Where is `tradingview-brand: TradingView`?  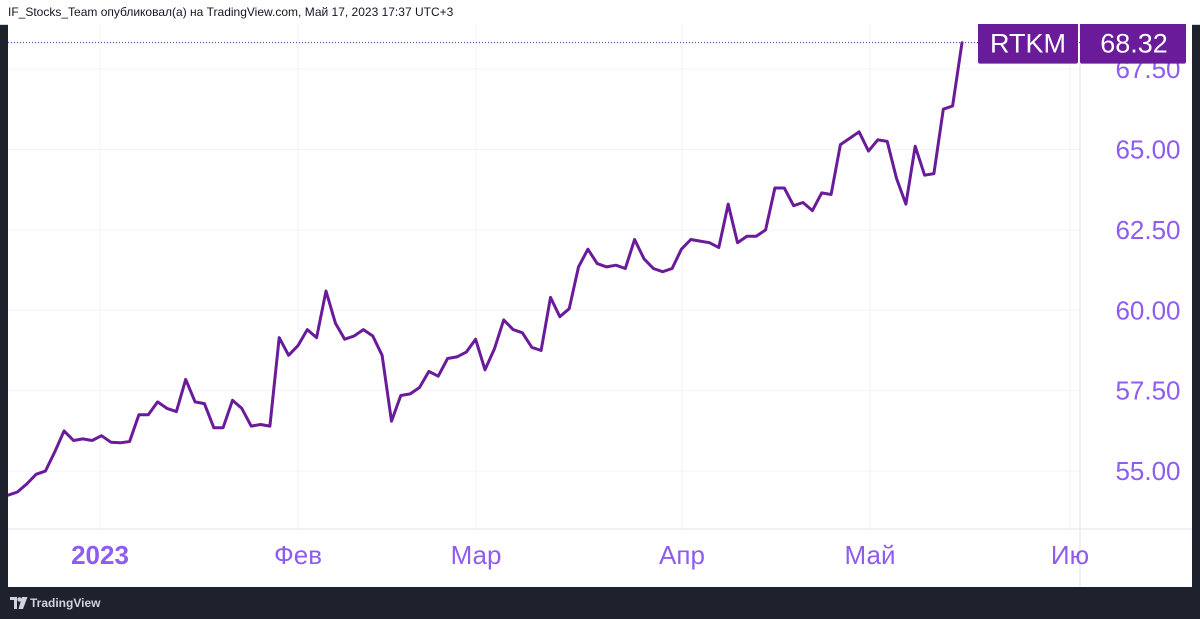
tradingview-brand: TradingView is located at coordinates (65, 603).